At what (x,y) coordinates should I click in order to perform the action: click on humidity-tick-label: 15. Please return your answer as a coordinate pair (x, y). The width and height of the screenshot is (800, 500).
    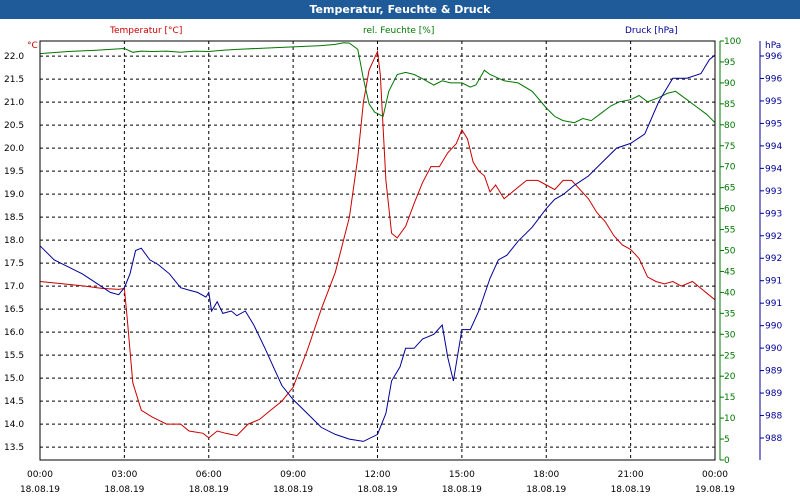
    Looking at the image, I should click on (729, 398).